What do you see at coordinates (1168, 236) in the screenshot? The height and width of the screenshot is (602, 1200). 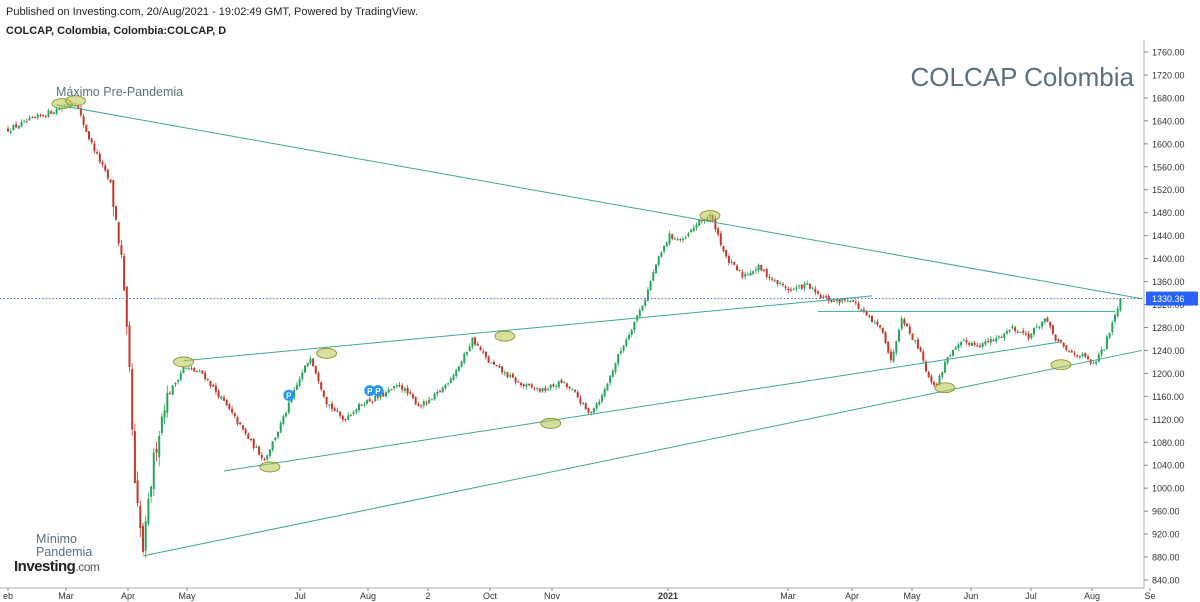 I see `price-tick-label: 1440.00` at bounding box center [1168, 236].